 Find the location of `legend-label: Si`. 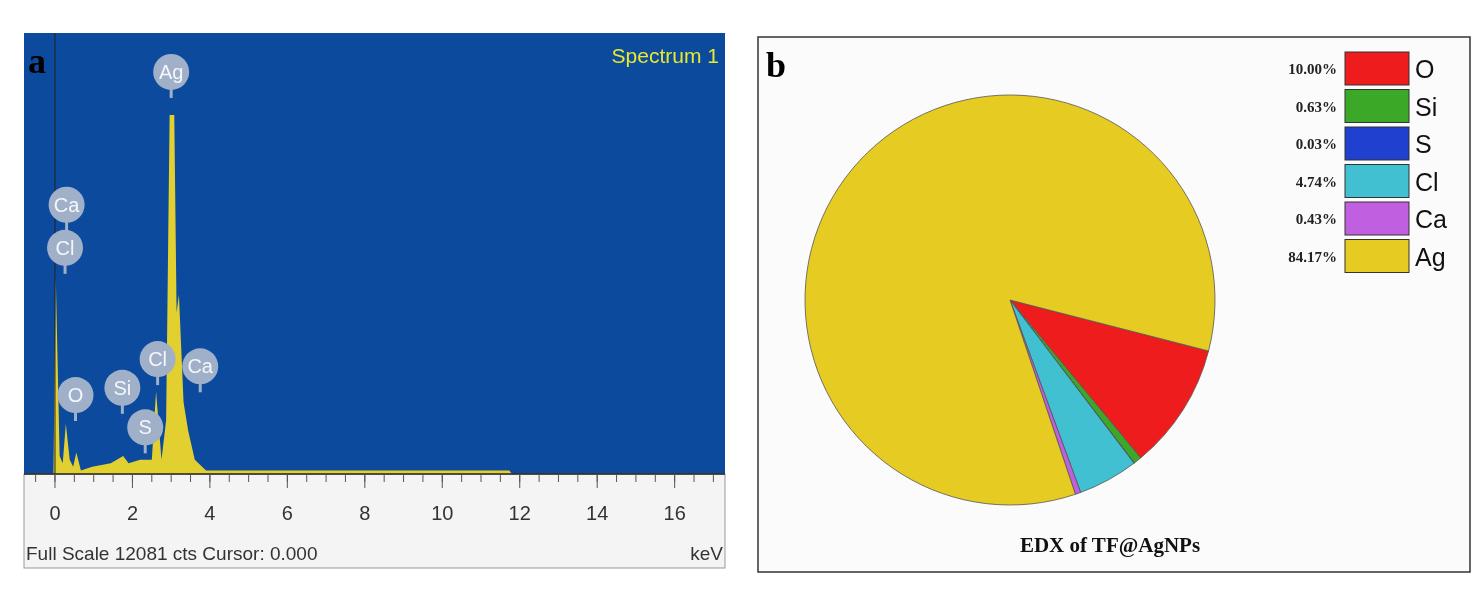

legend-label: Si is located at coordinates (1426, 106).